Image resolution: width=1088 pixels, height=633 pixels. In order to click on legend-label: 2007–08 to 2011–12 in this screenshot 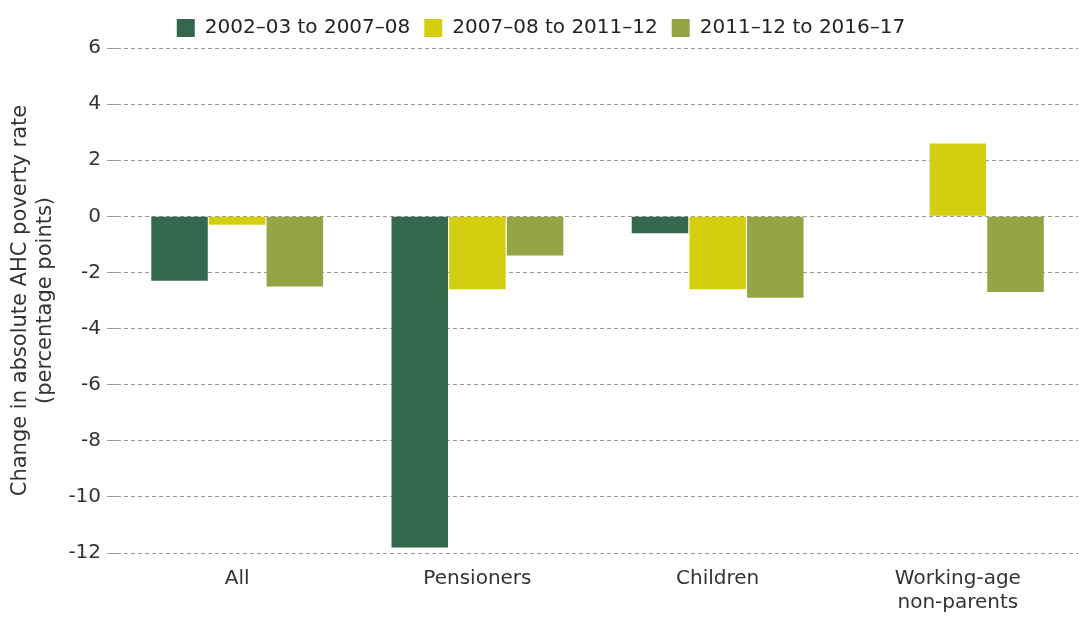, I will do `click(555, 26)`.